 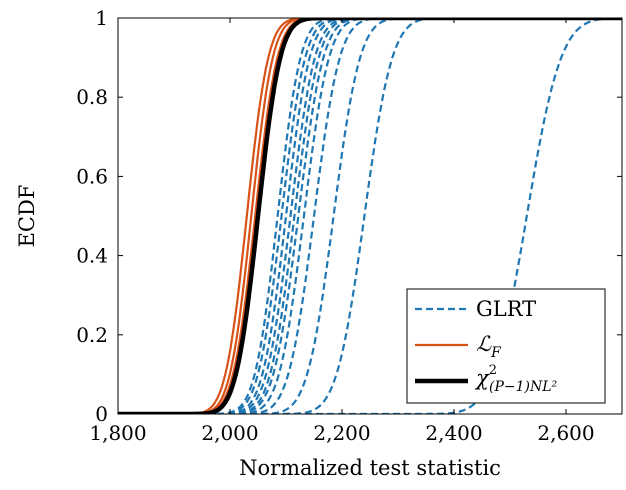 What do you see at coordinates (370, 468) in the screenshot?
I see `x-axis-label: Normalized test statistic` at bounding box center [370, 468].